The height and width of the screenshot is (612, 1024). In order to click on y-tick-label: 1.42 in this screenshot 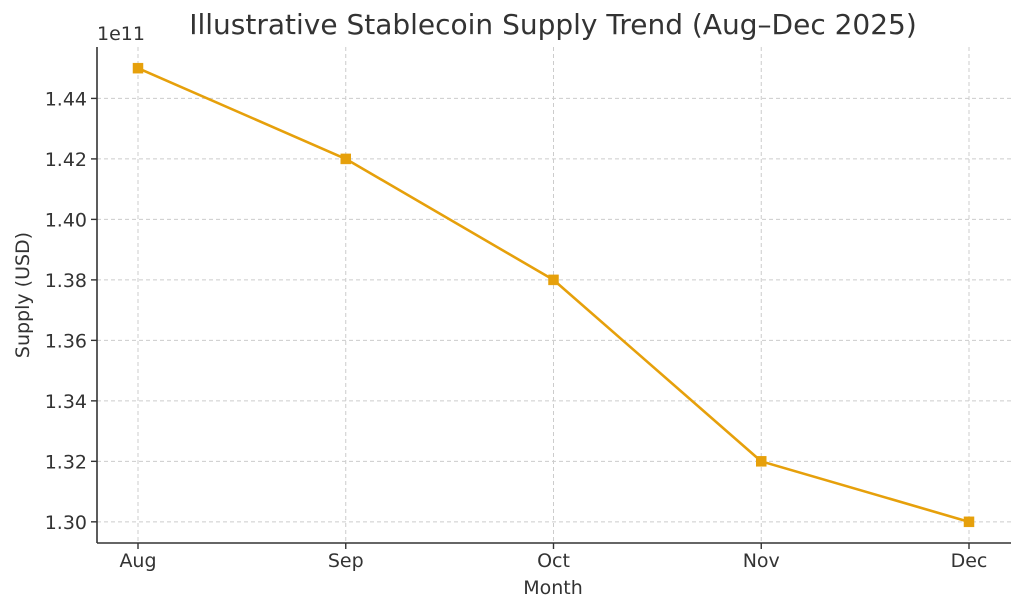, I will do `click(66, 160)`.